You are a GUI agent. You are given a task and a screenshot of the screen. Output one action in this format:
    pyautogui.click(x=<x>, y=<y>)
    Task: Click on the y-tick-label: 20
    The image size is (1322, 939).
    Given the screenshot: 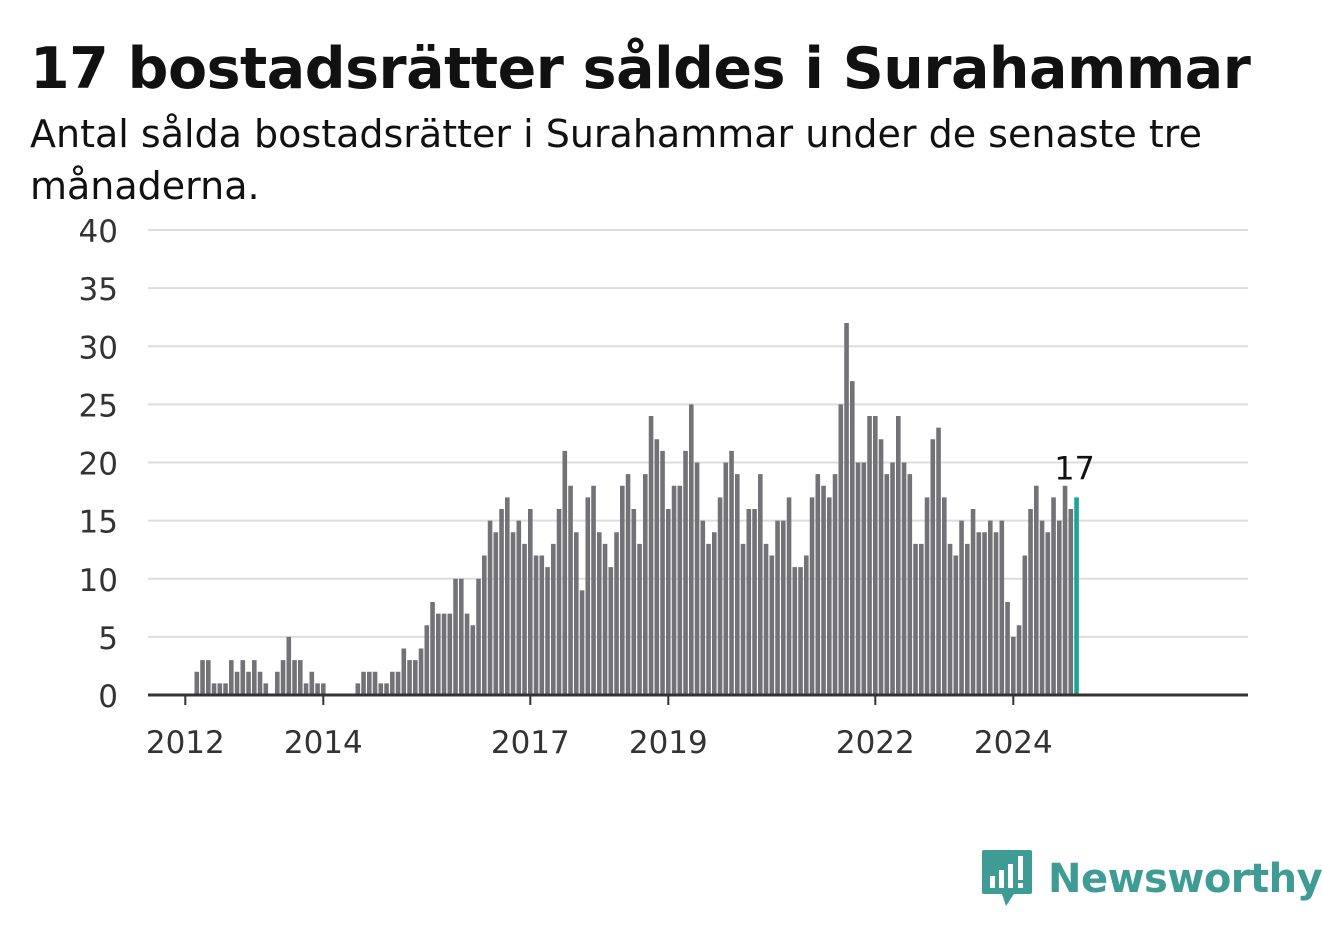 What is the action you would take?
    pyautogui.click(x=98, y=465)
    